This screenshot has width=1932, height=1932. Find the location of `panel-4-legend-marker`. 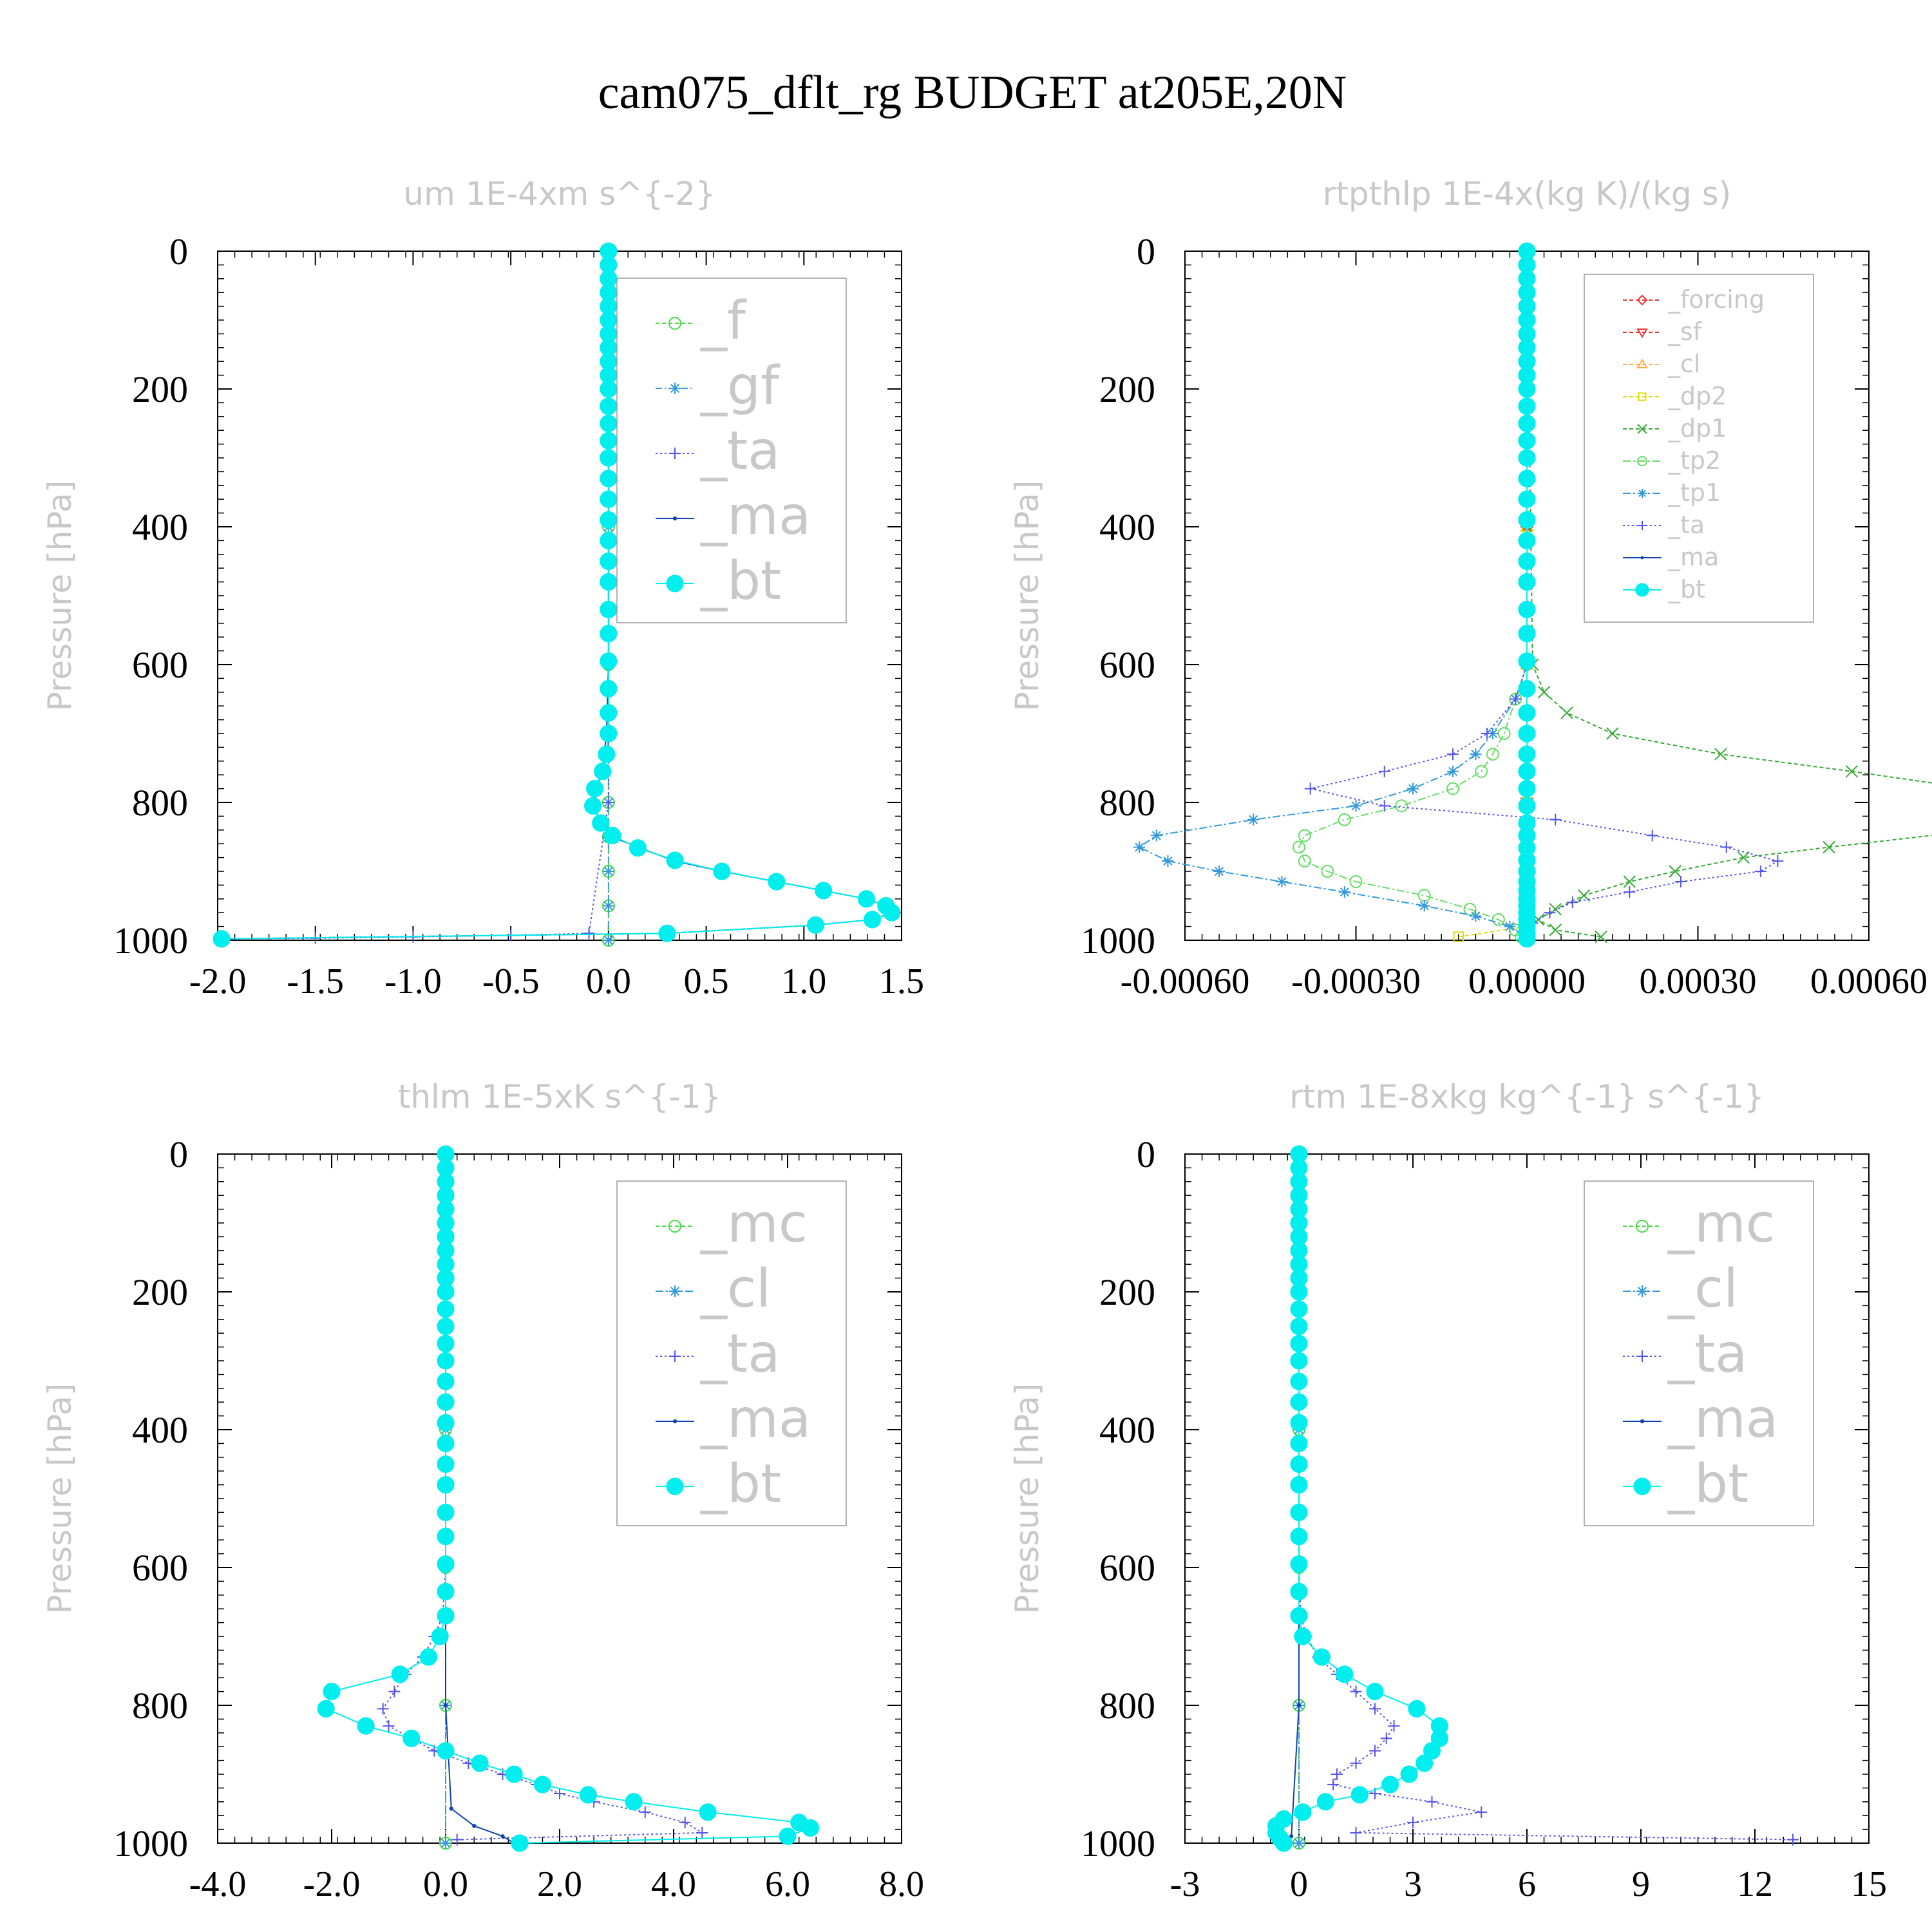

panel-4-legend-marker is located at coordinates (1642, 1291).